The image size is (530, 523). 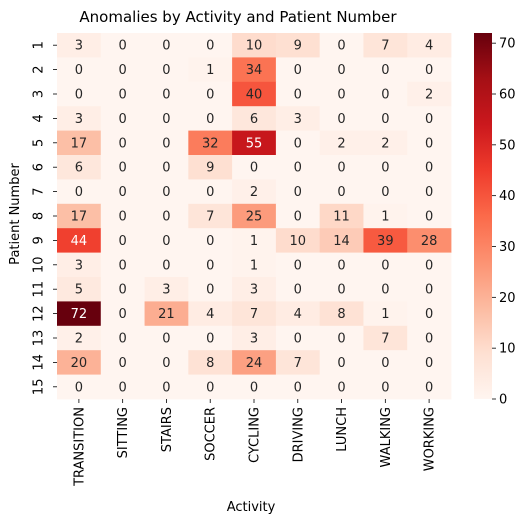 What do you see at coordinates (39, 118) in the screenshot?
I see `y-tick-label: 4` at bounding box center [39, 118].